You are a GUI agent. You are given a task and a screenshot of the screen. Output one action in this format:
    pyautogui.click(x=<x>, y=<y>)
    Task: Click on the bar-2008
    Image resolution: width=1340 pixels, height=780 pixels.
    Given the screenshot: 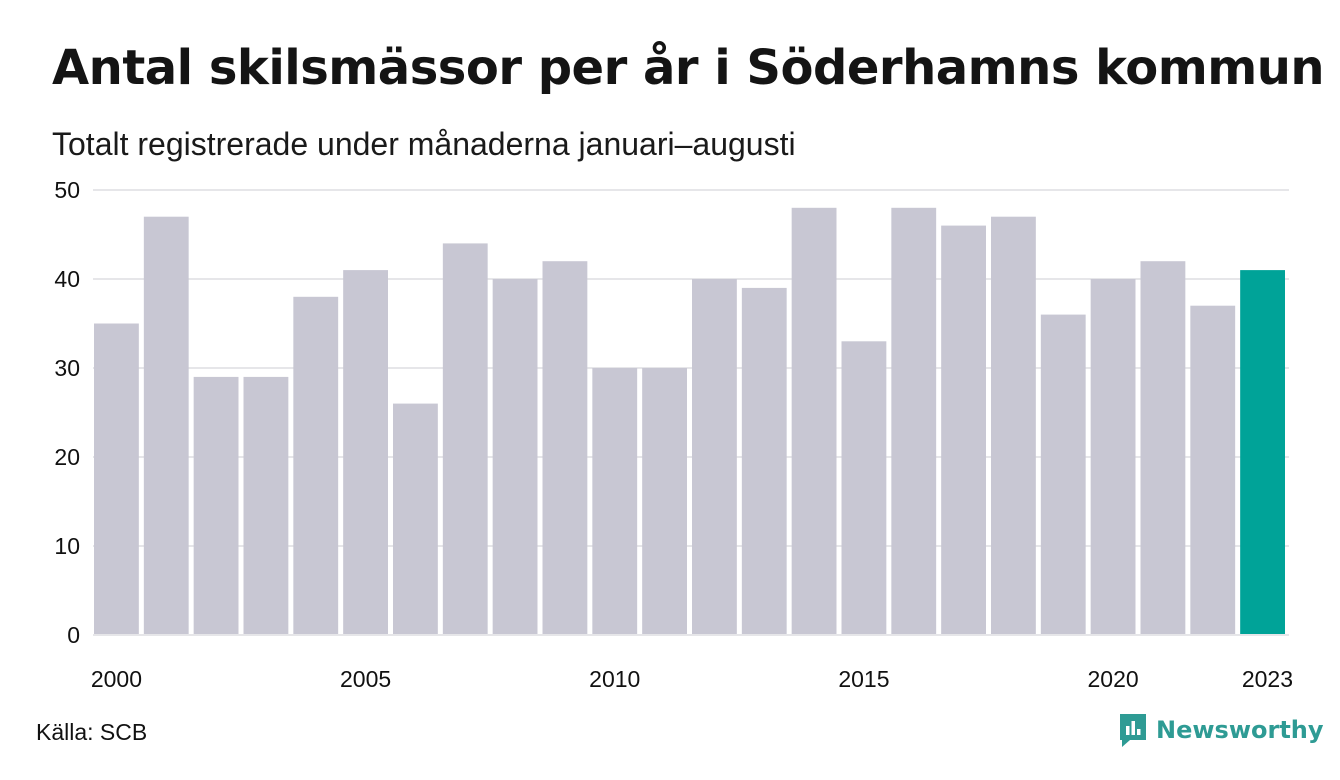 What is the action you would take?
    pyautogui.click(x=515, y=457)
    